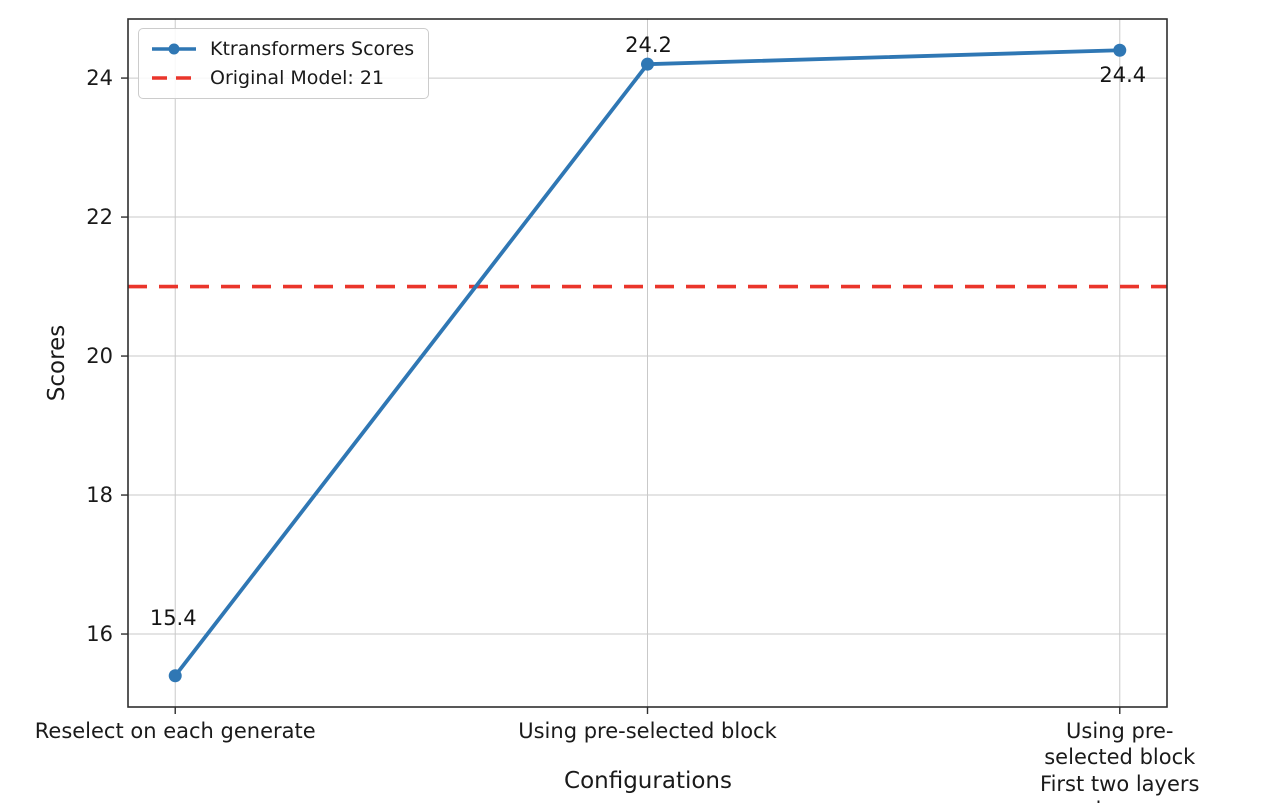 Image resolution: width=1280 pixels, height=803 pixels. Describe the element at coordinates (1123, 75) in the screenshot. I see `point-annotation: 24.4` at that location.